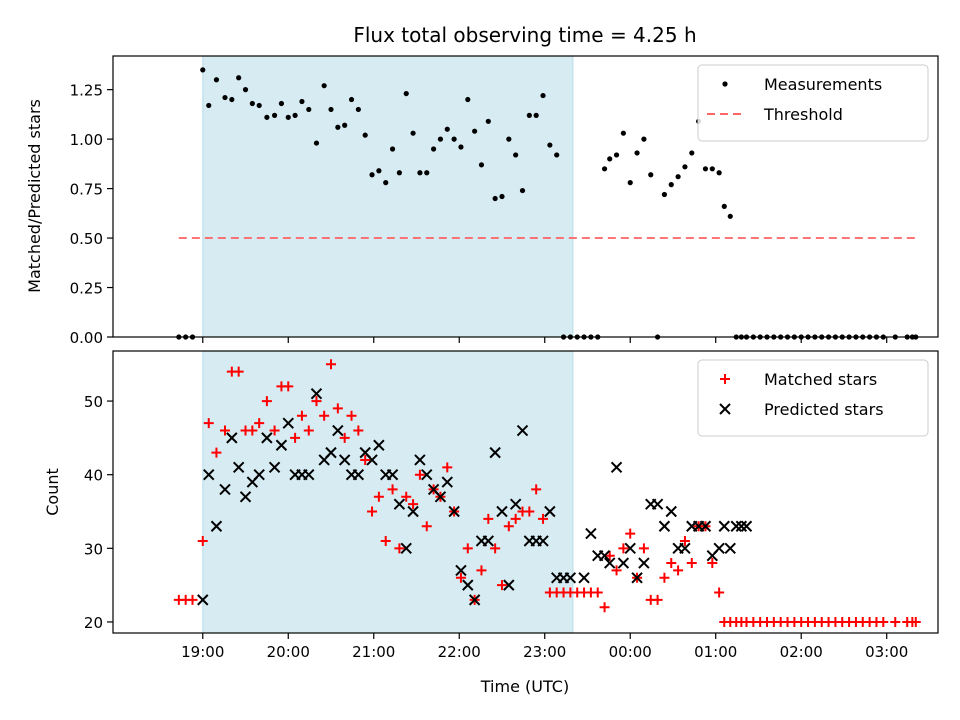 The image size is (960, 720). Describe the element at coordinates (820, 379) in the screenshot. I see `legend-label: Matched stars` at that location.